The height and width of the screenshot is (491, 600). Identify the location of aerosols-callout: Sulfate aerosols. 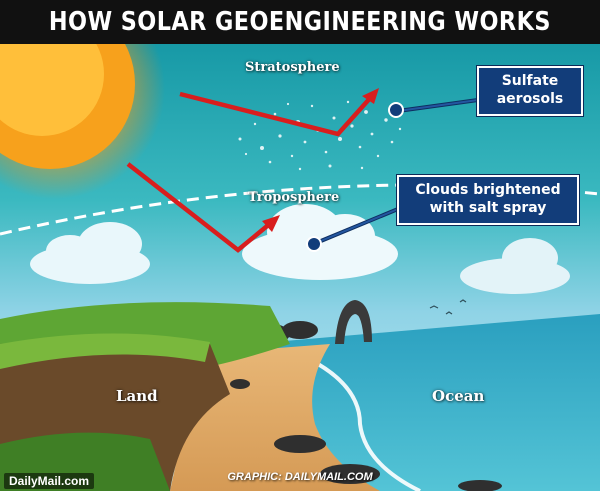
(530, 91).